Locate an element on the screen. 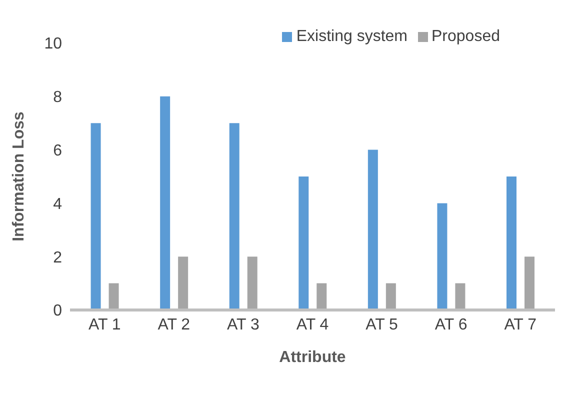  y-tick-label: 8 is located at coordinates (57, 97).